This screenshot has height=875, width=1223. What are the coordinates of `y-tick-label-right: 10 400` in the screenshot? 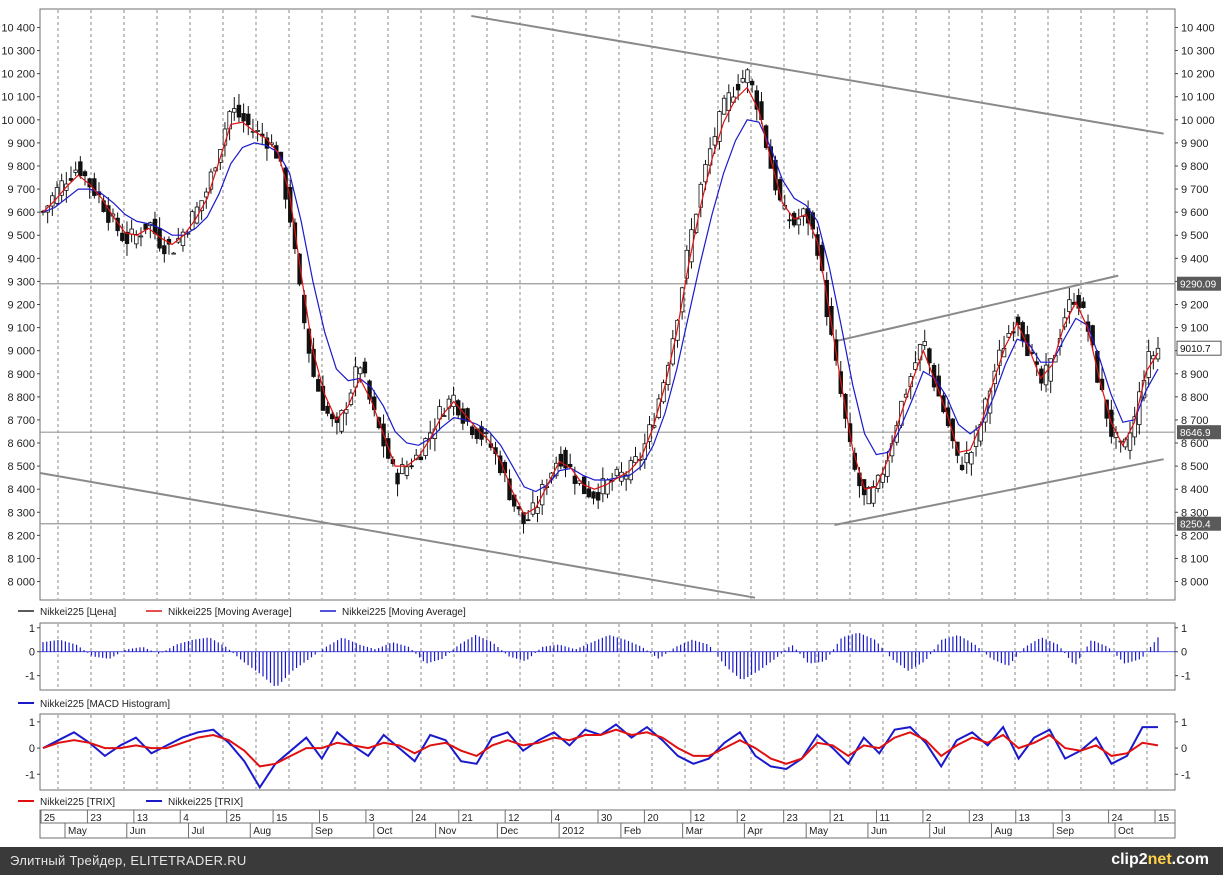 It's located at (1198, 28).